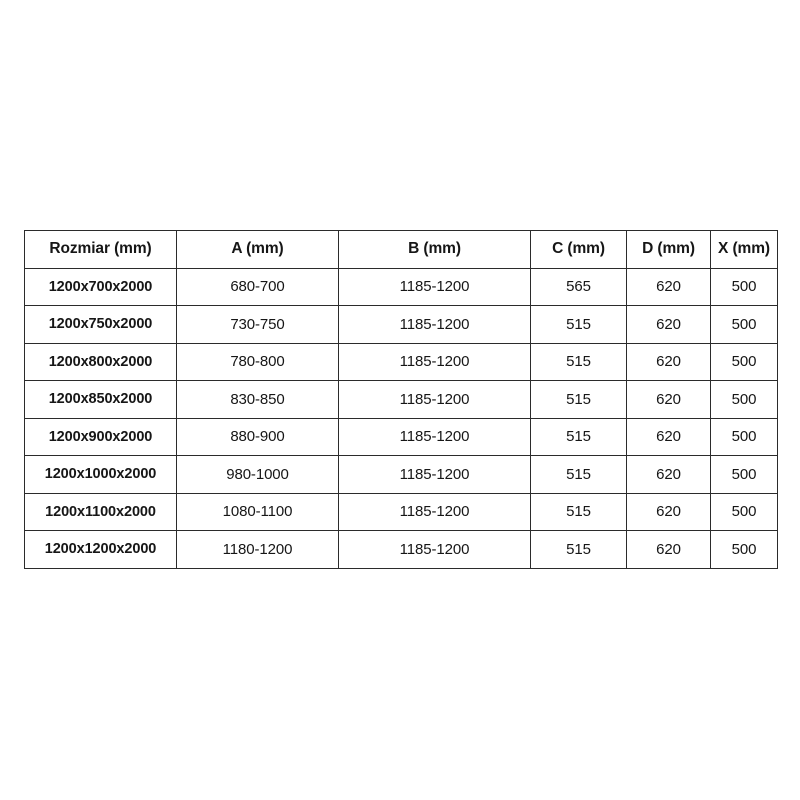 The width and height of the screenshot is (800, 800). I want to click on cell-size: 1200x900x2000, so click(100, 436).